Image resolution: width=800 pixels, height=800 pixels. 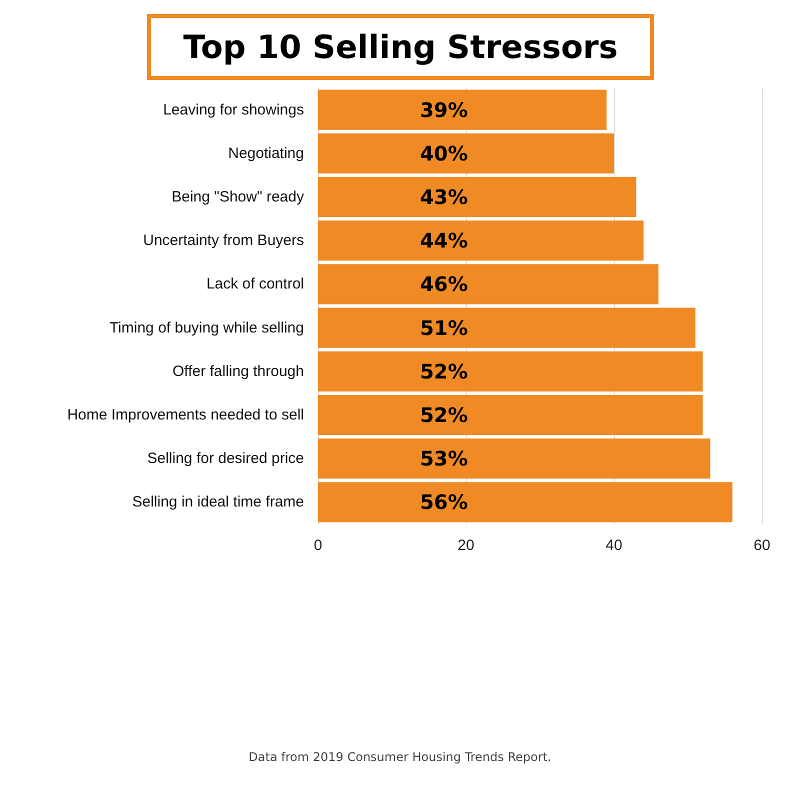 I want to click on y-tick-label: Timing of buying while selling, so click(x=206, y=327).